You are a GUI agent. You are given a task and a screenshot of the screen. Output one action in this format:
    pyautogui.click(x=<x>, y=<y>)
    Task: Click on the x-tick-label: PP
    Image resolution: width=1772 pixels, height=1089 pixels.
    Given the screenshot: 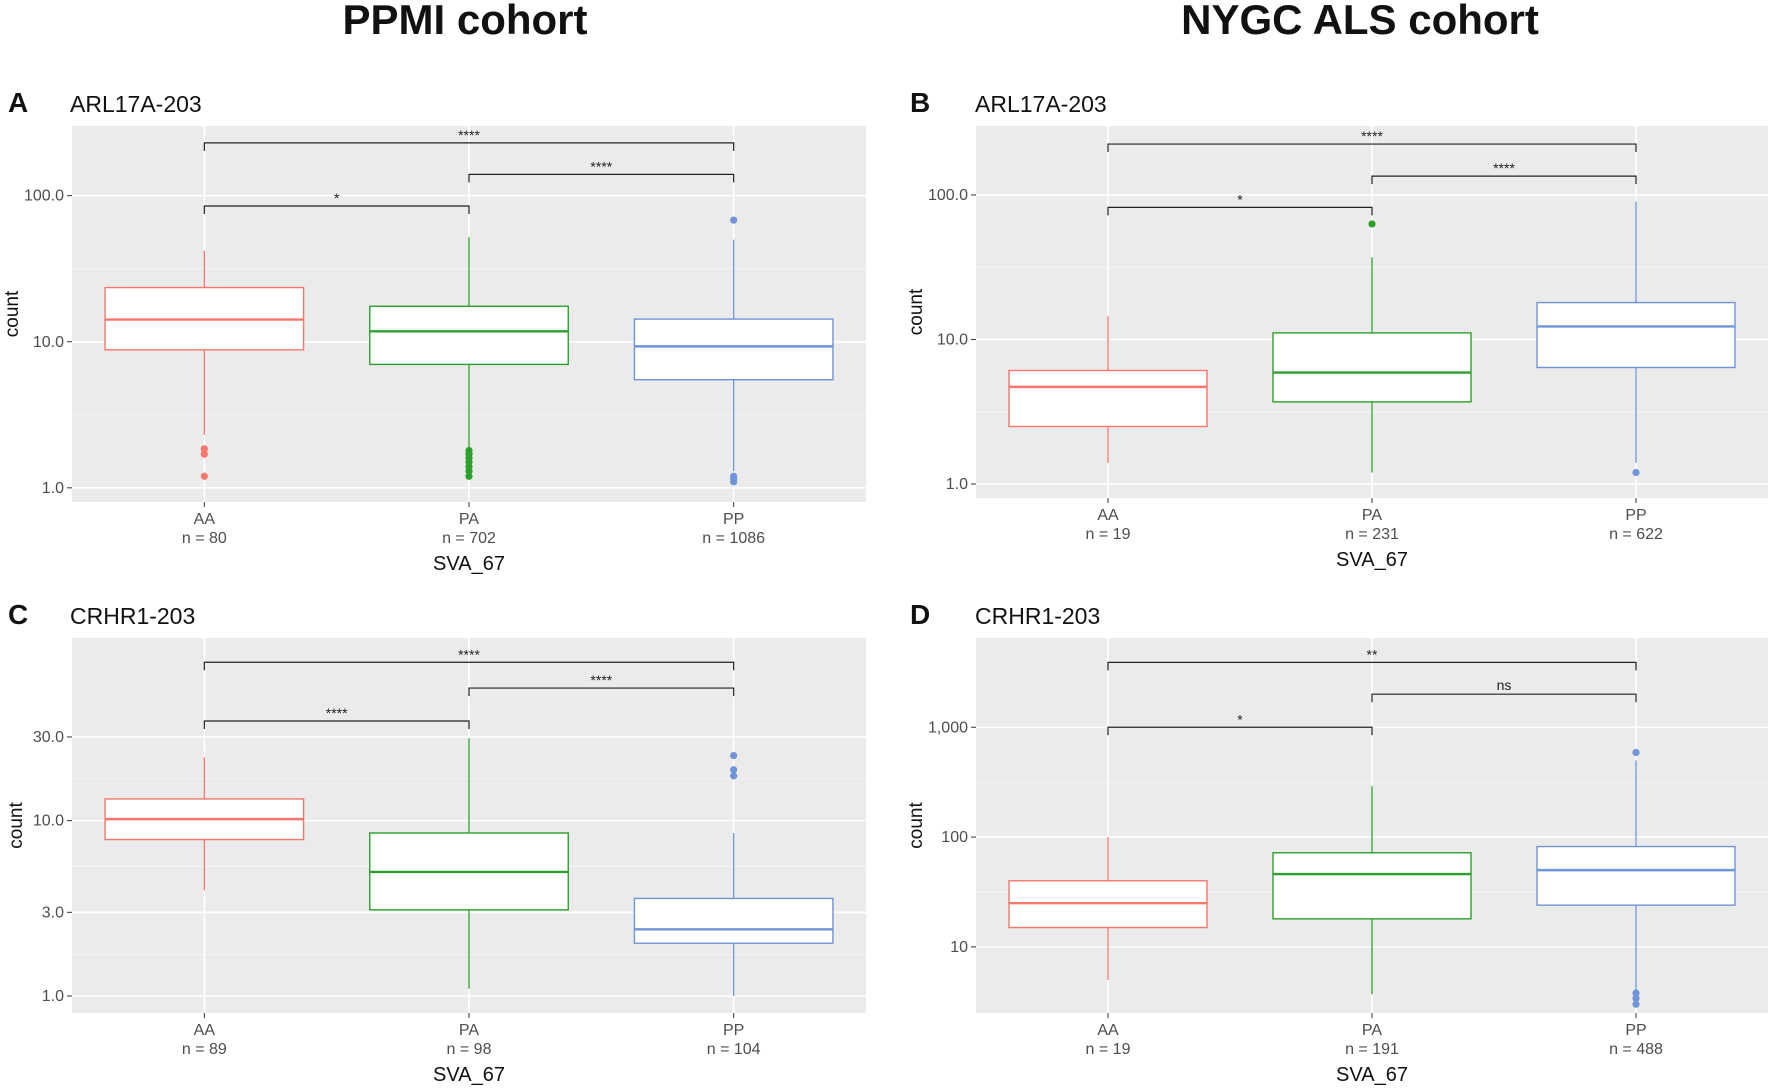 What is the action you would take?
    pyautogui.click(x=1635, y=515)
    